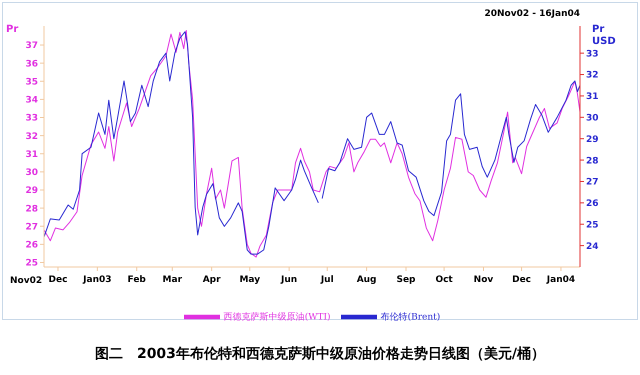 Image resolution: width=640 pixels, height=375 pixels. Describe the element at coordinates (410, 317) in the screenshot. I see `legend-label: 布伦特(Brent)` at that location.